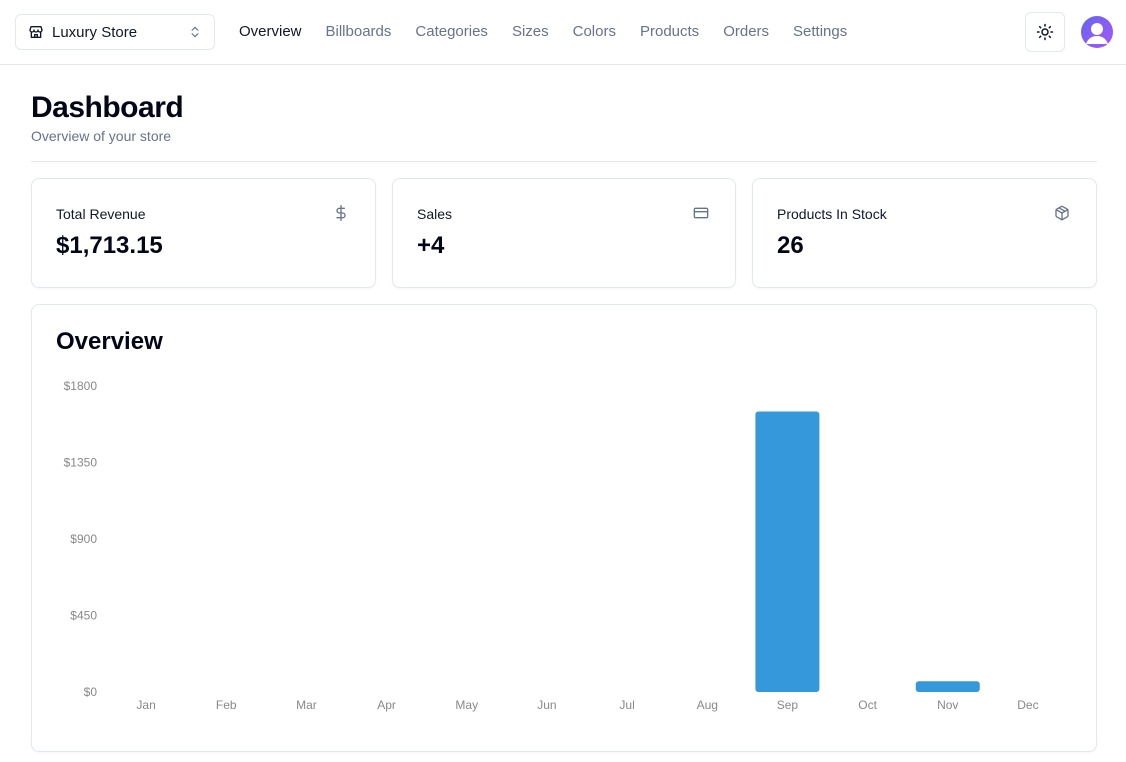 Image resolution: width=1126 pixels, height=762 pixels. I want to click on stat-label: Products In Stock, so click(832, 214).